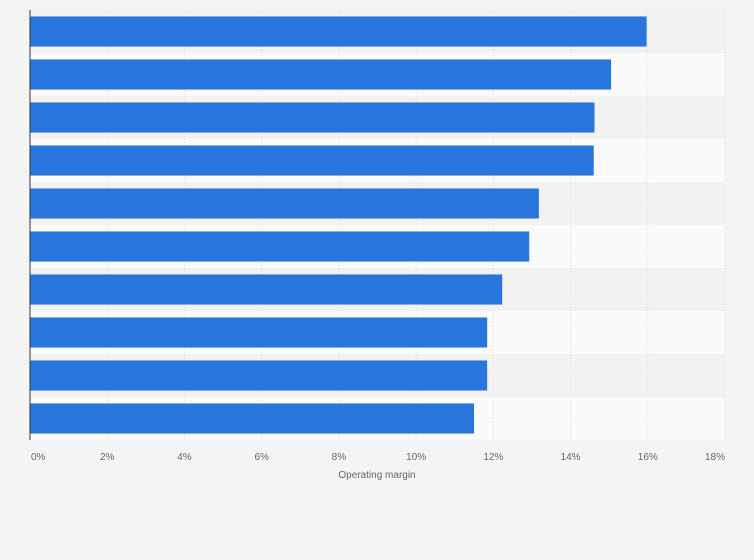  I want to click on x-tick-labels: 0% 2% 4% 6% 8% 10% 12% 14% 16% 18%, so click(378, 457).